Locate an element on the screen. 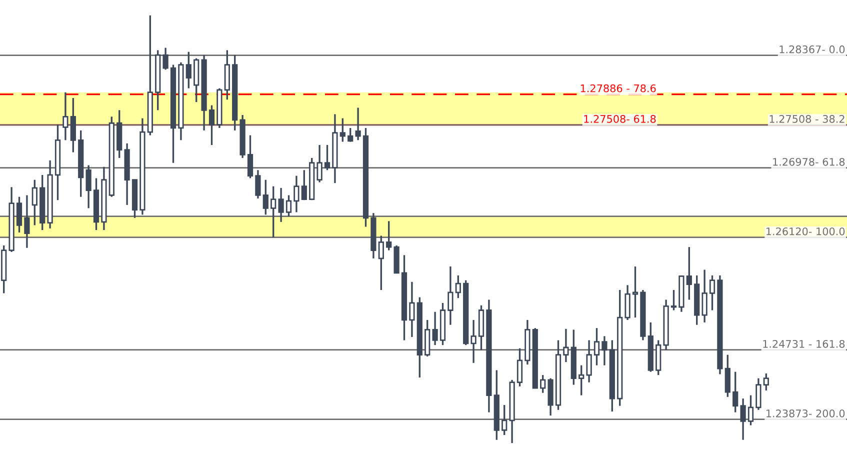  ref-line-label: 1.27508 - 38.2 is located at coordinates (807, 119).